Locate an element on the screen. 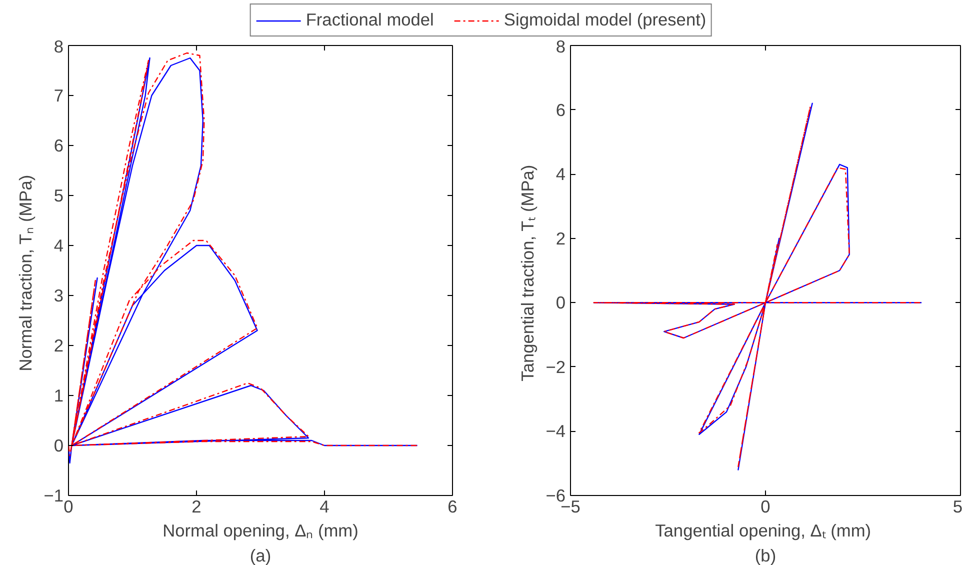  y-tick-label: −4 is located at coordinates (556, 431).